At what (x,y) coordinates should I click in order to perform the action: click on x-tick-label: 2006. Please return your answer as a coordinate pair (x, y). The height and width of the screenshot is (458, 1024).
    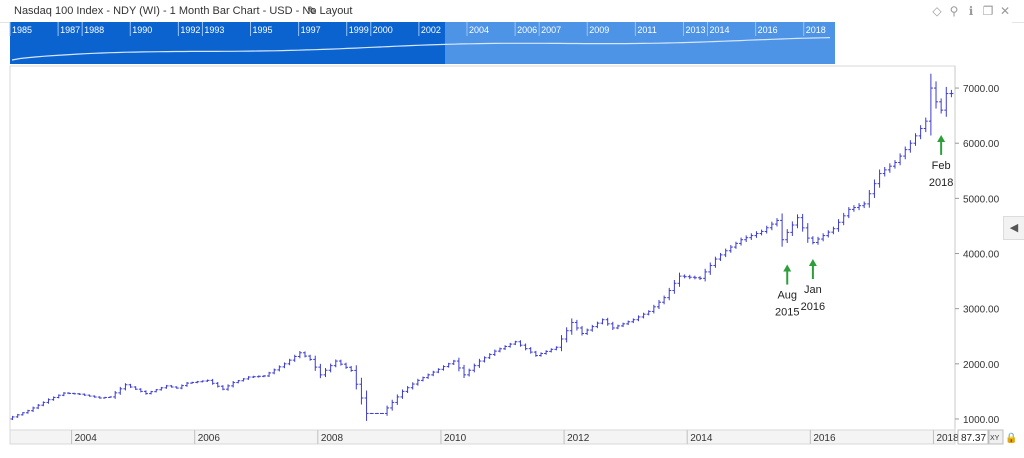
    Looking at the image, I should click on (209, 438).